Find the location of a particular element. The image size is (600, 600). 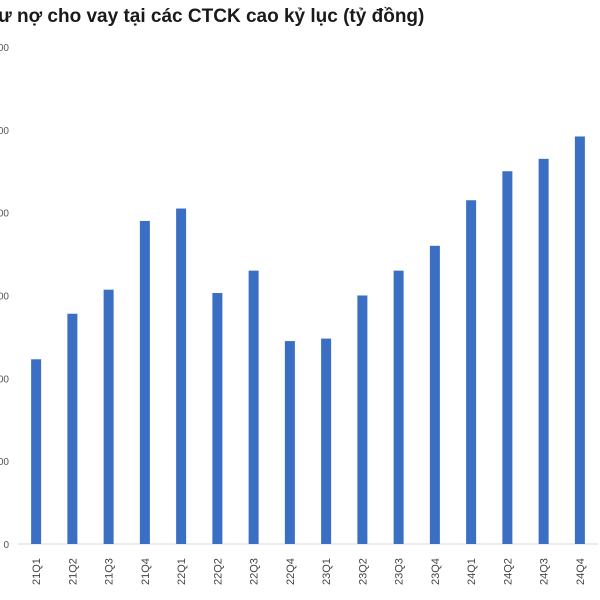

bar-21Q2 is located at coordinates (72, 428).